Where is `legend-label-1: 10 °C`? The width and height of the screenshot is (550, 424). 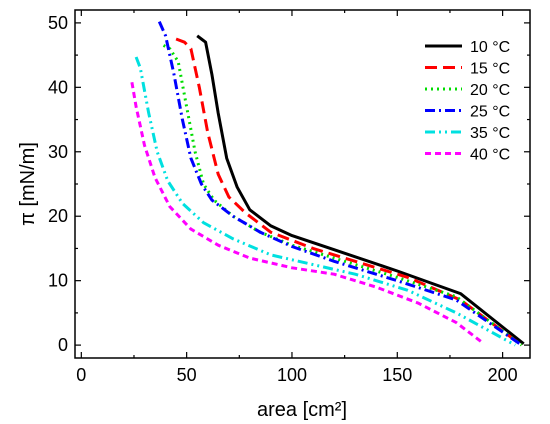
legend-label-1: 10 °C is located at coordinates (490, 47).